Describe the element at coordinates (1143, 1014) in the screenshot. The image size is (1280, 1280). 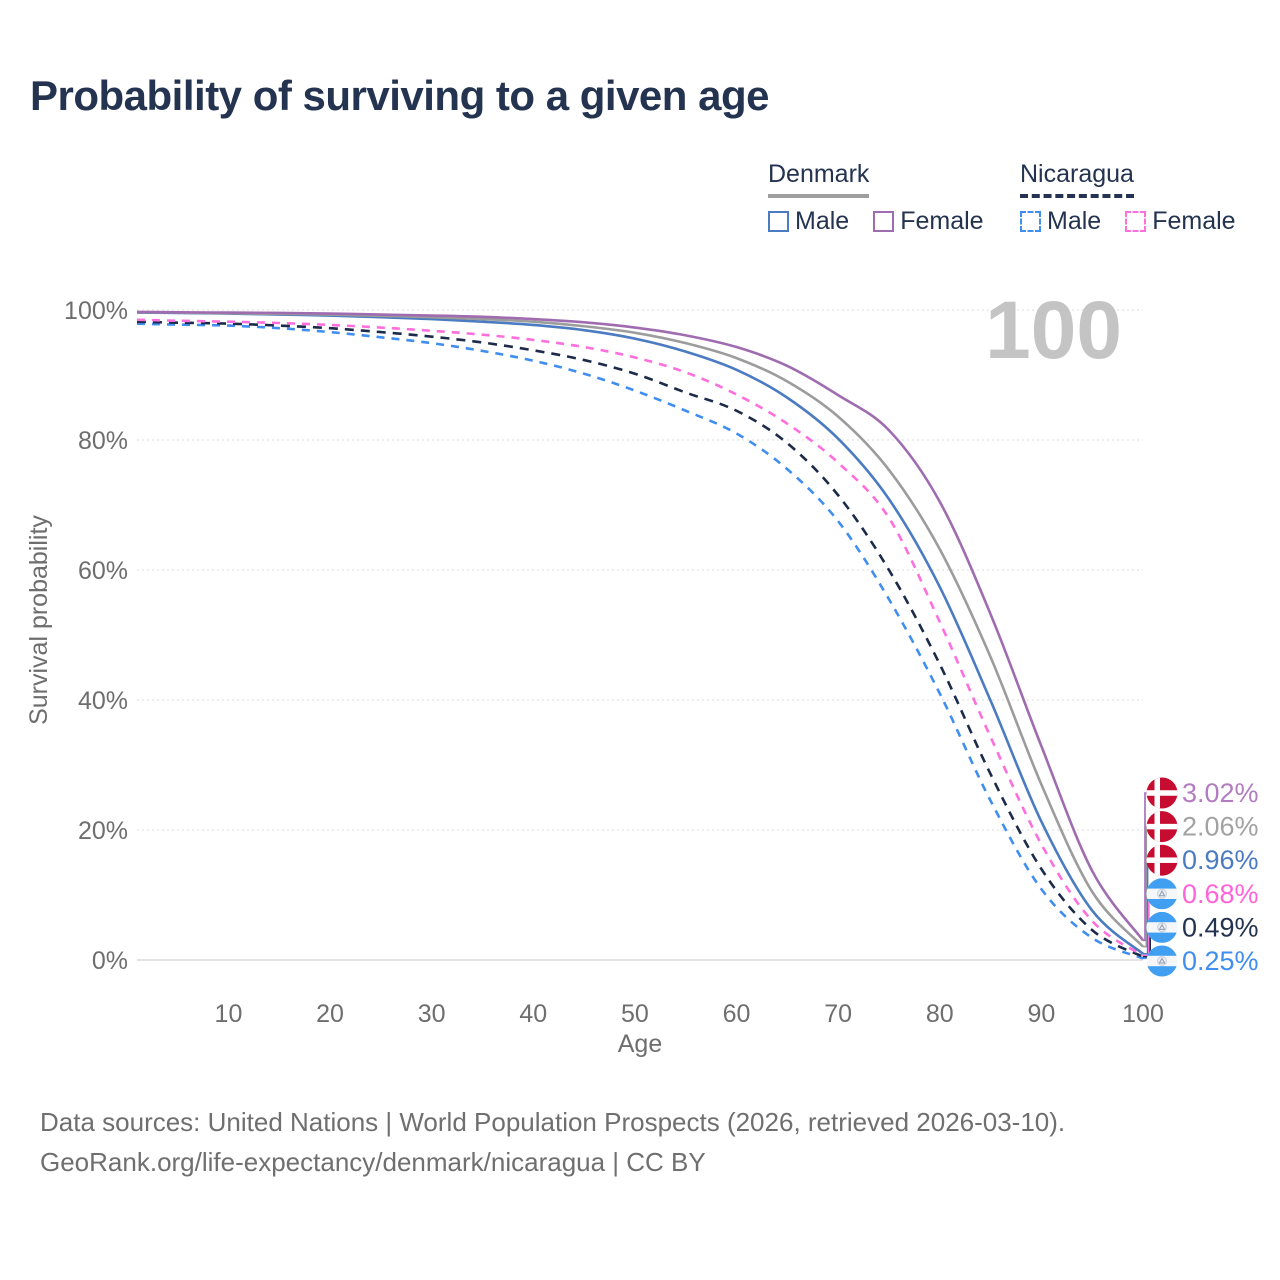
I see `x-tick-label: 100` at that location.